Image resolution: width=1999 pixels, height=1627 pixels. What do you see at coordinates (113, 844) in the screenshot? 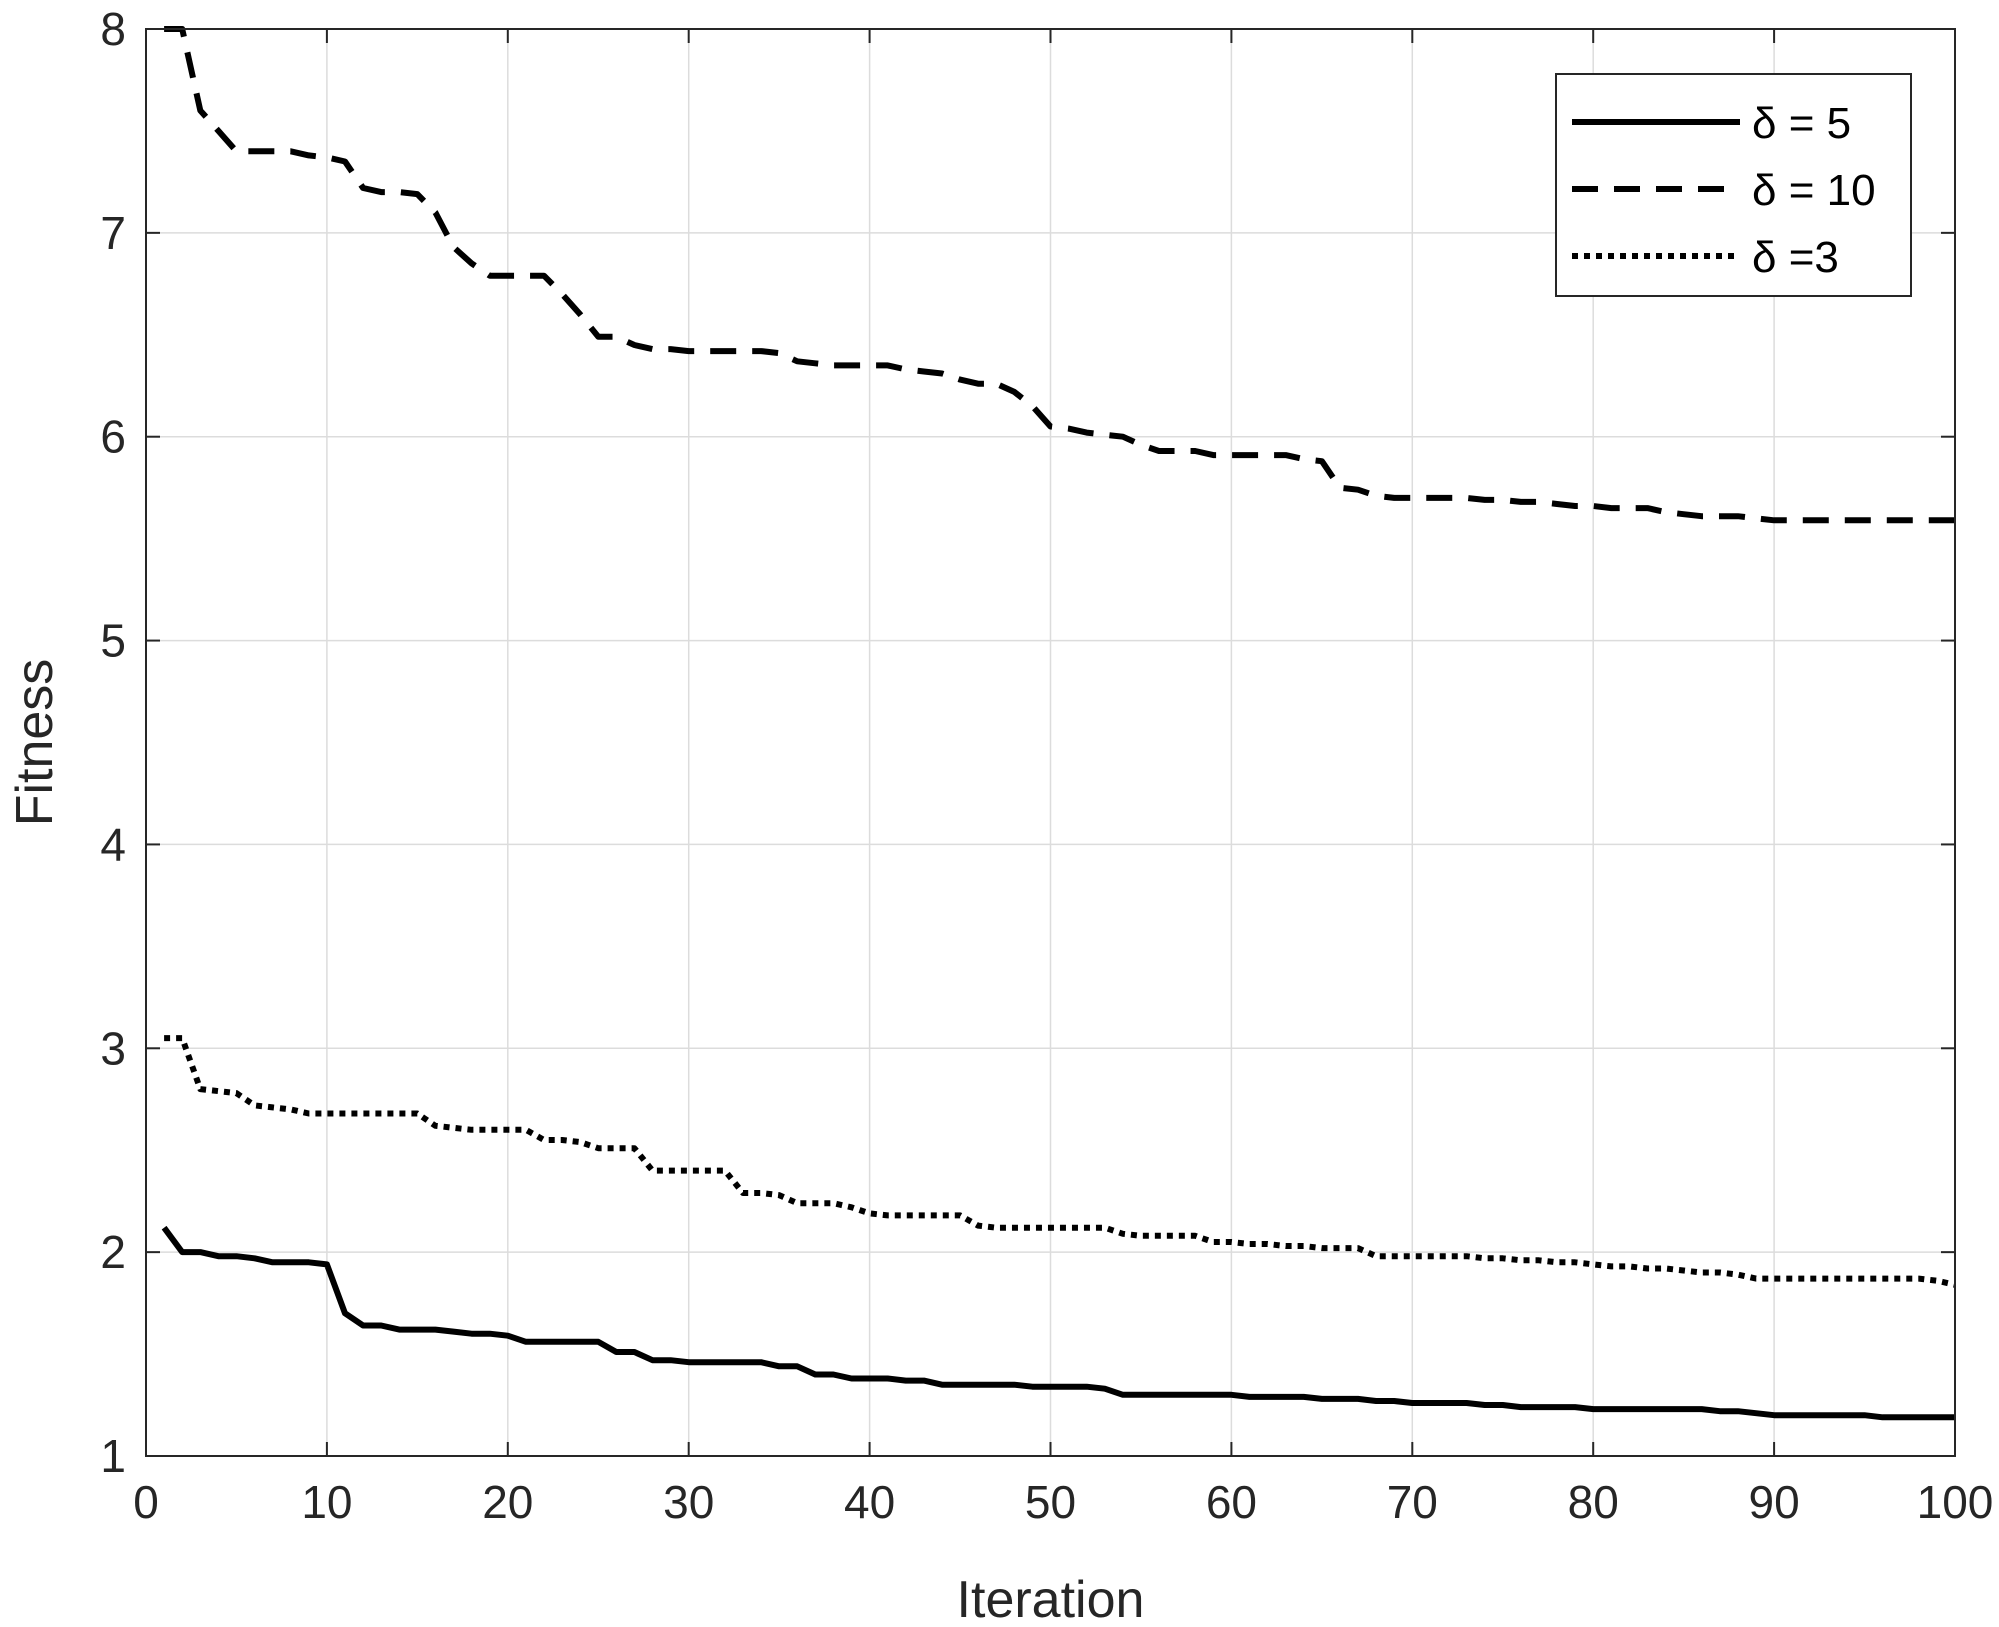
I see `y-tick-label: 4` at bounding box center [113, 844].